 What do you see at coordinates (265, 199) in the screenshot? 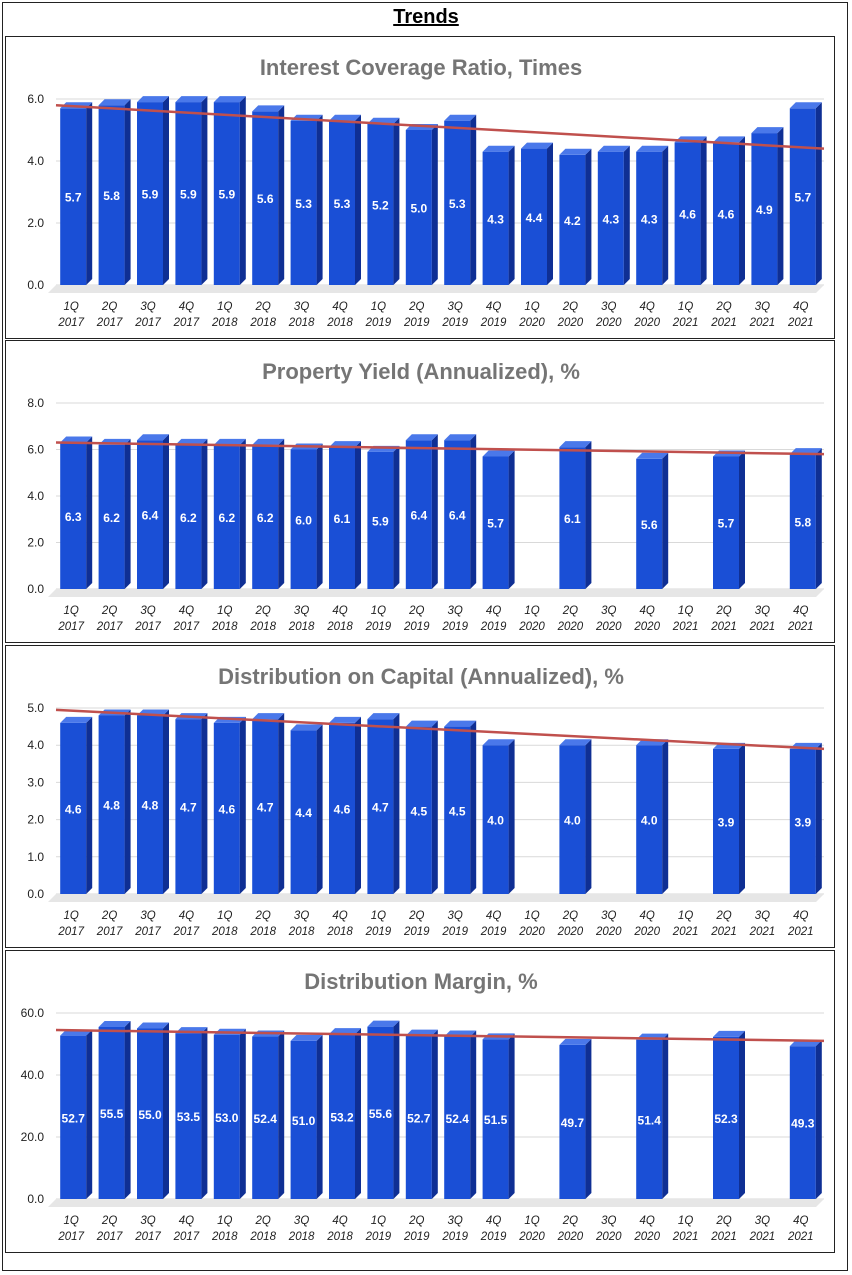
I see `data-label: 5.6` at bounding box center [265, 199].